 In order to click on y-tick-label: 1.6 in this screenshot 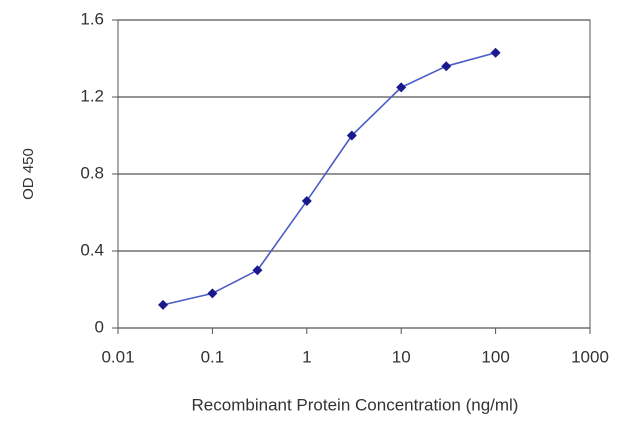, I will do `click(92, 18)`.